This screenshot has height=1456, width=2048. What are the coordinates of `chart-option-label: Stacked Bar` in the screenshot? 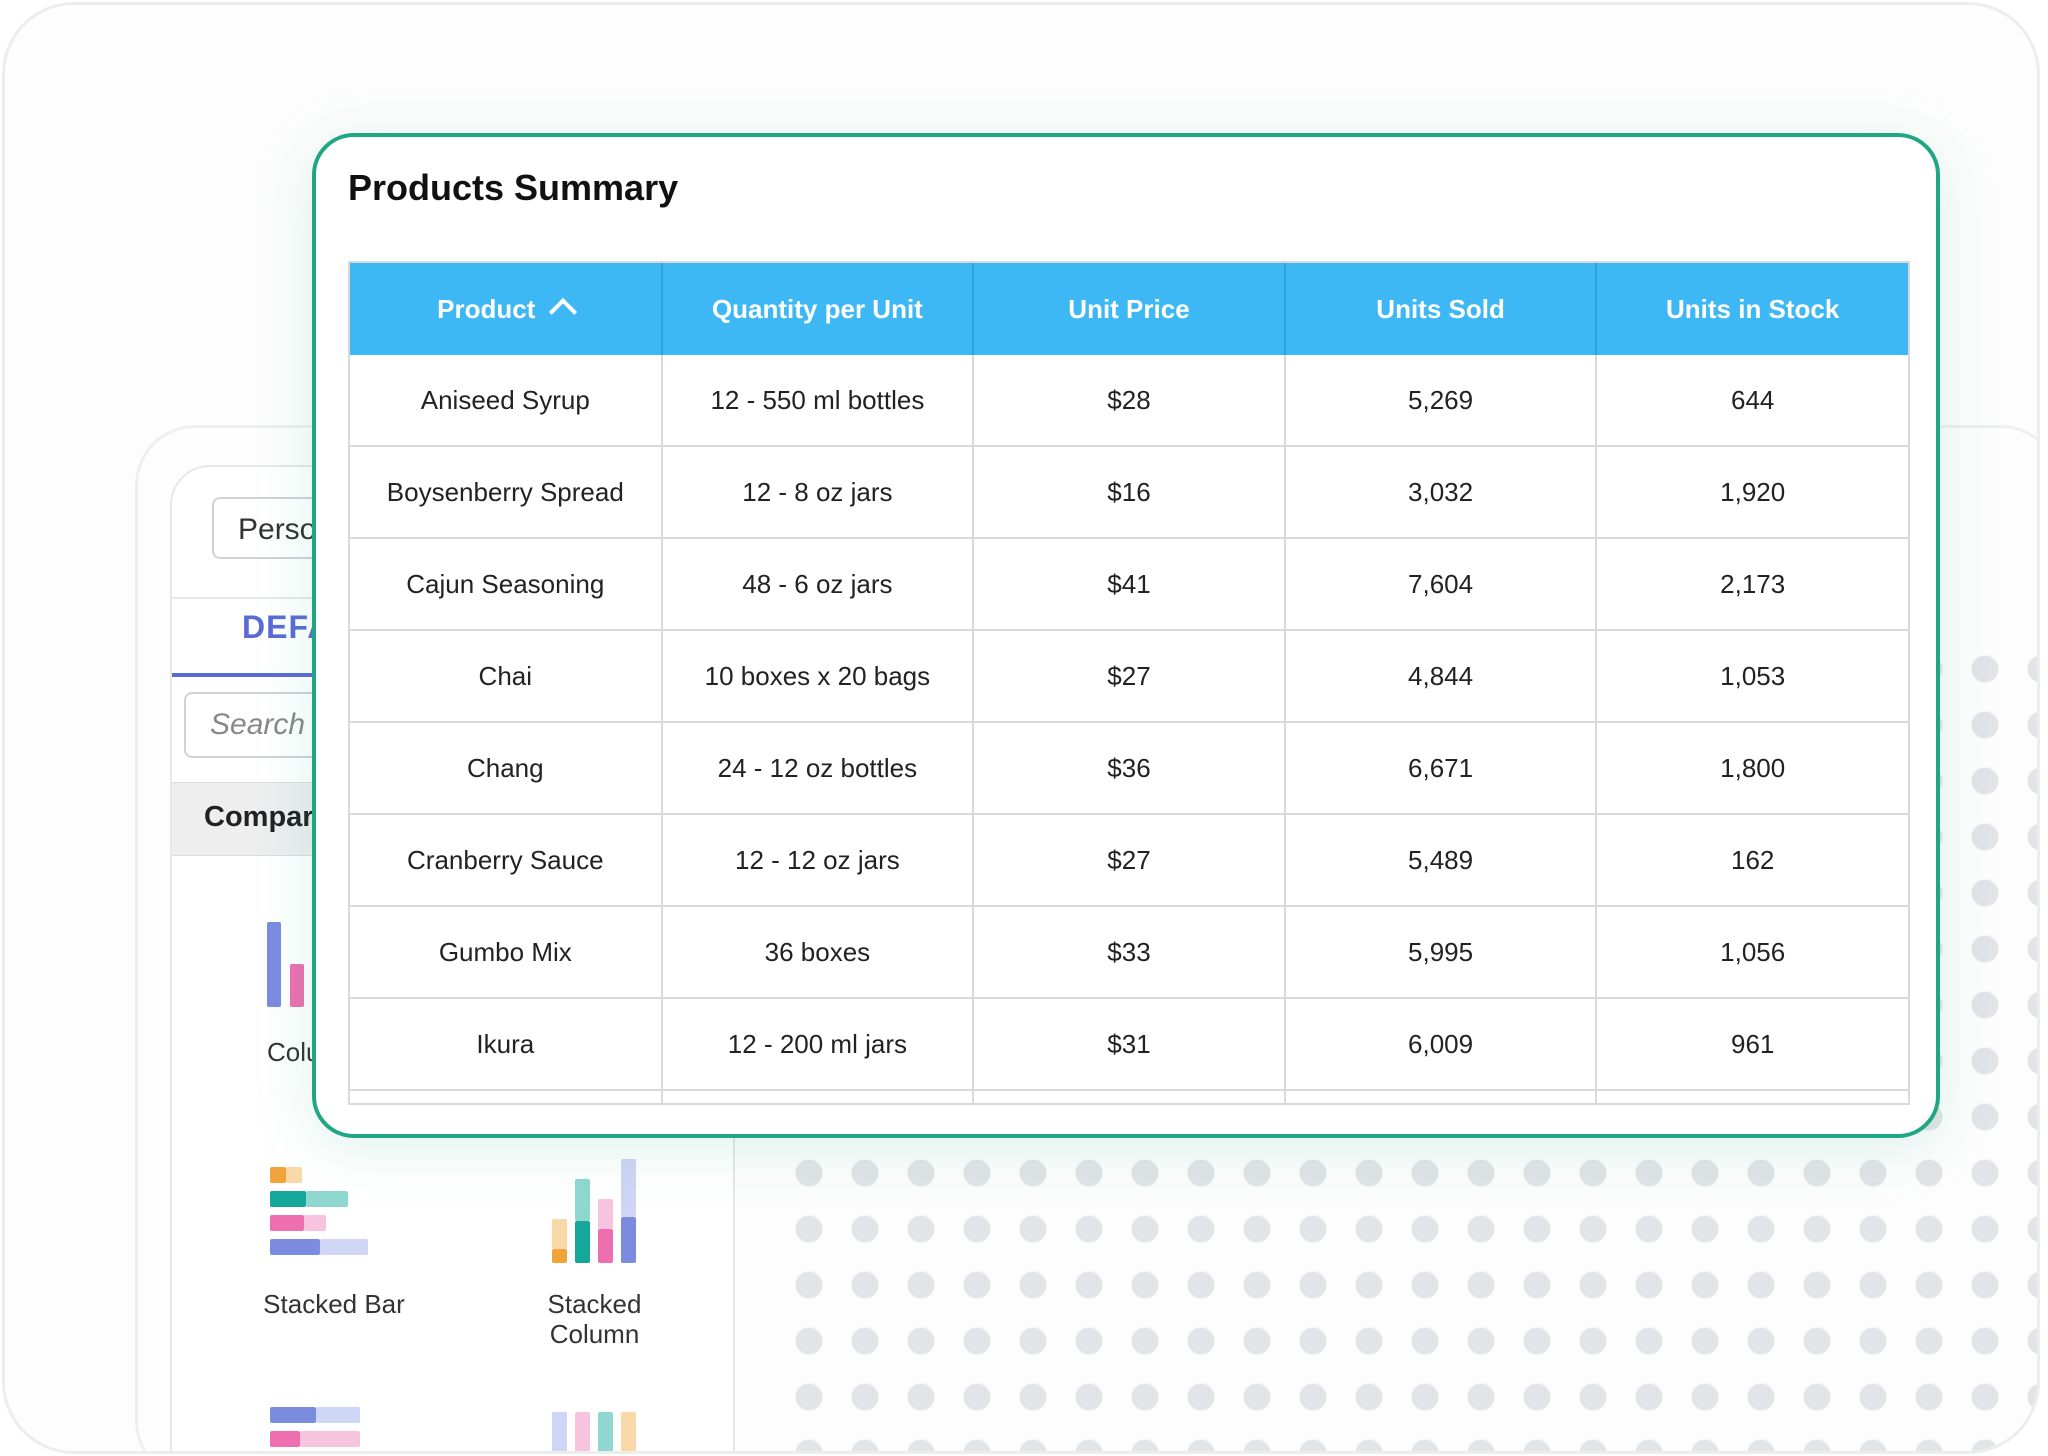 It's located at (334, 1304).